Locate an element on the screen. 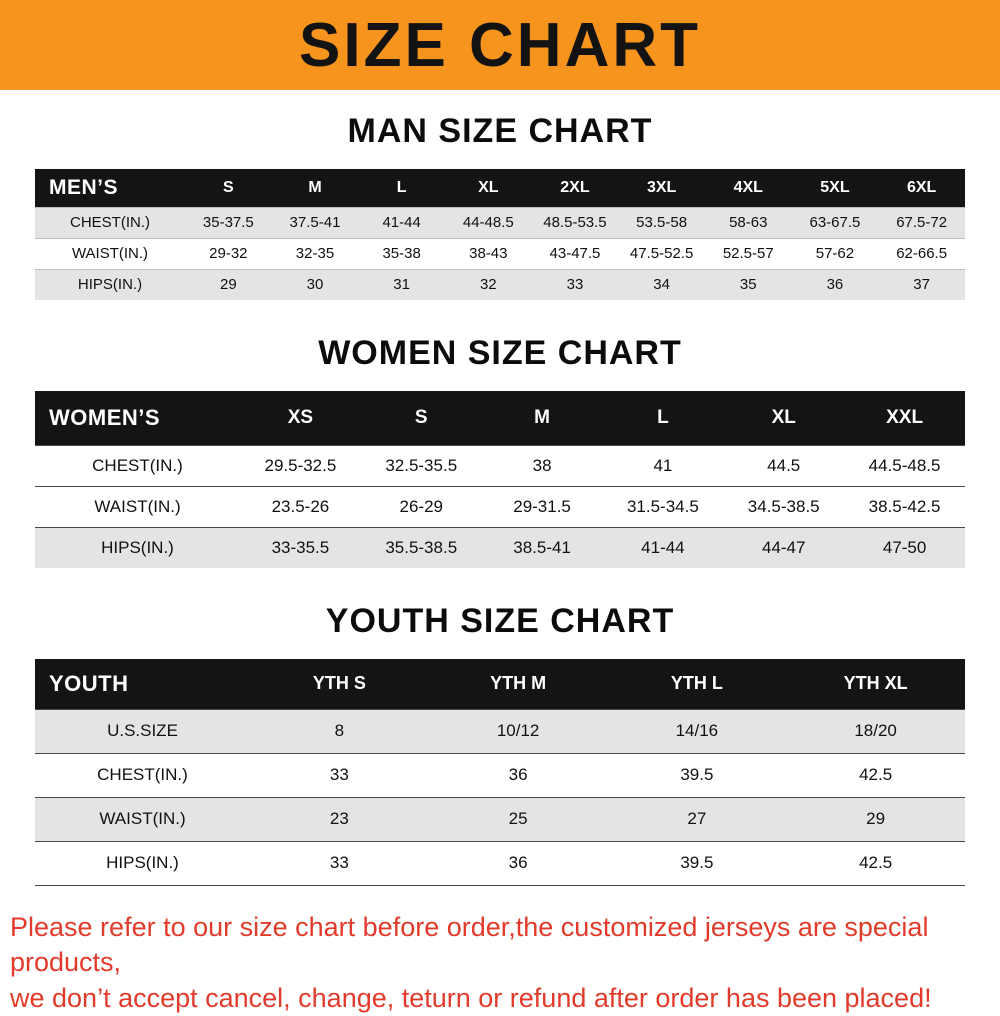 The width and height of the screenshot is (1000, 1016). banner: SIZE CHART is located at coordinates (500, 45).